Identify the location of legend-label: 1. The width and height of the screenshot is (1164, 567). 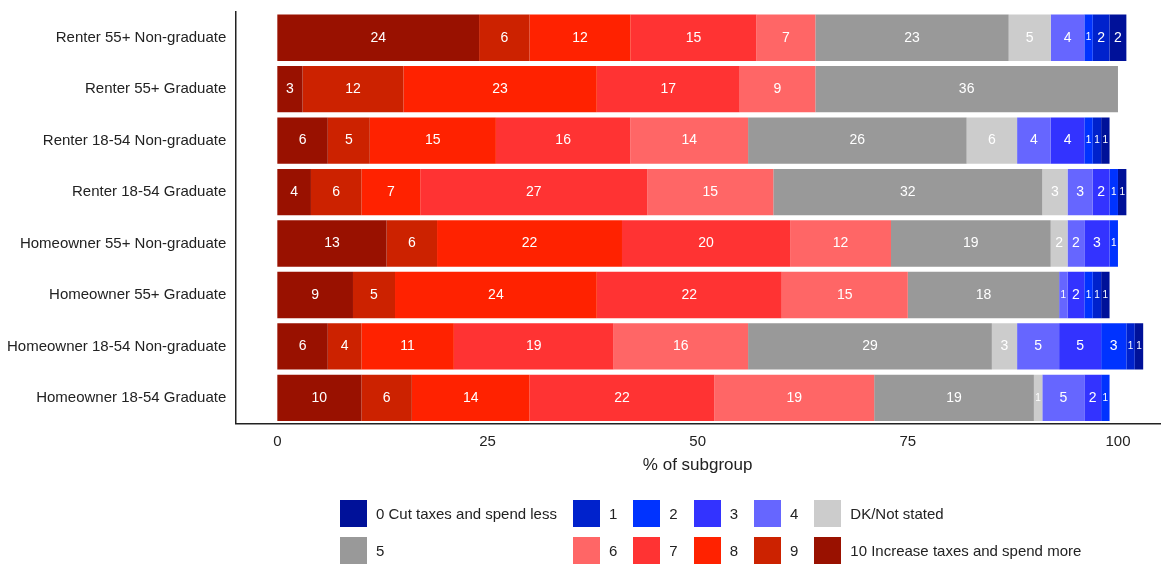
(613, 513).